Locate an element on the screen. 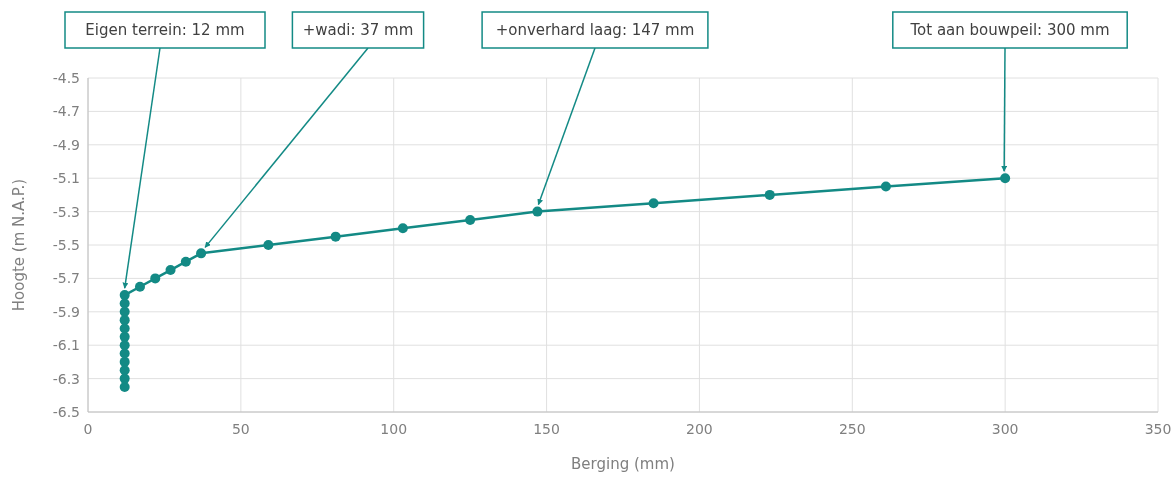 This screenshot has width=1175, height=477. y-tick-label: -6.1 is located at coordinates (66, 345).